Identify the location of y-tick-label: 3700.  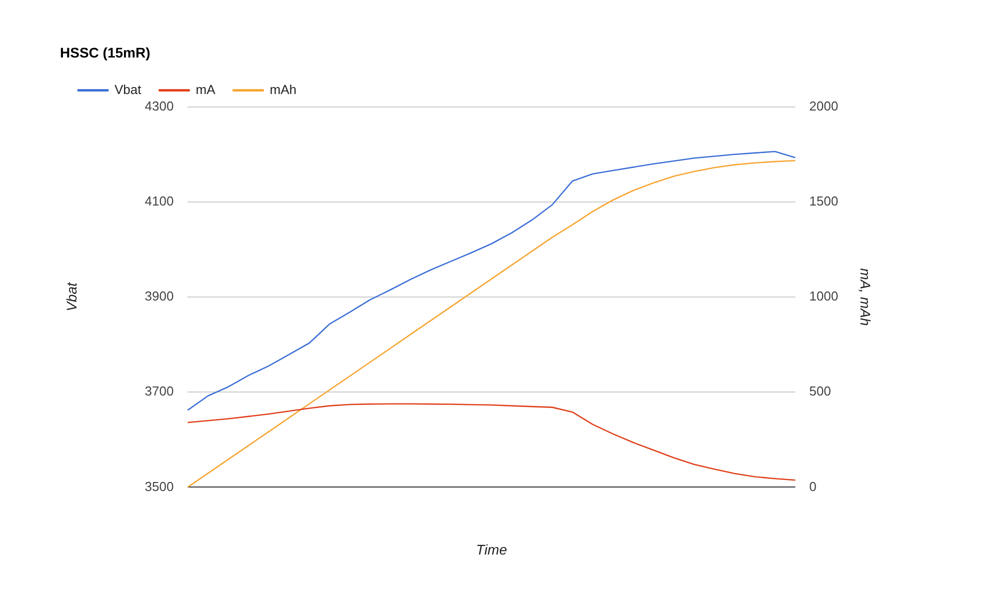
(159, 391).